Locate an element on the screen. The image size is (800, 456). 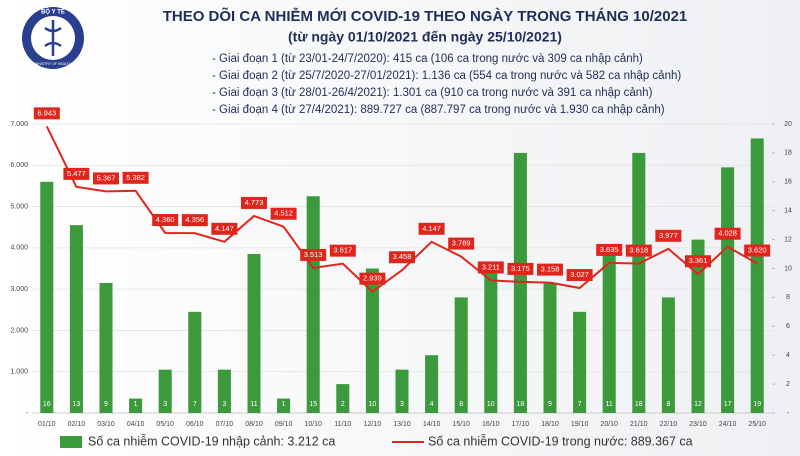
bar-label: 13 is located at coordinates (77, 404).